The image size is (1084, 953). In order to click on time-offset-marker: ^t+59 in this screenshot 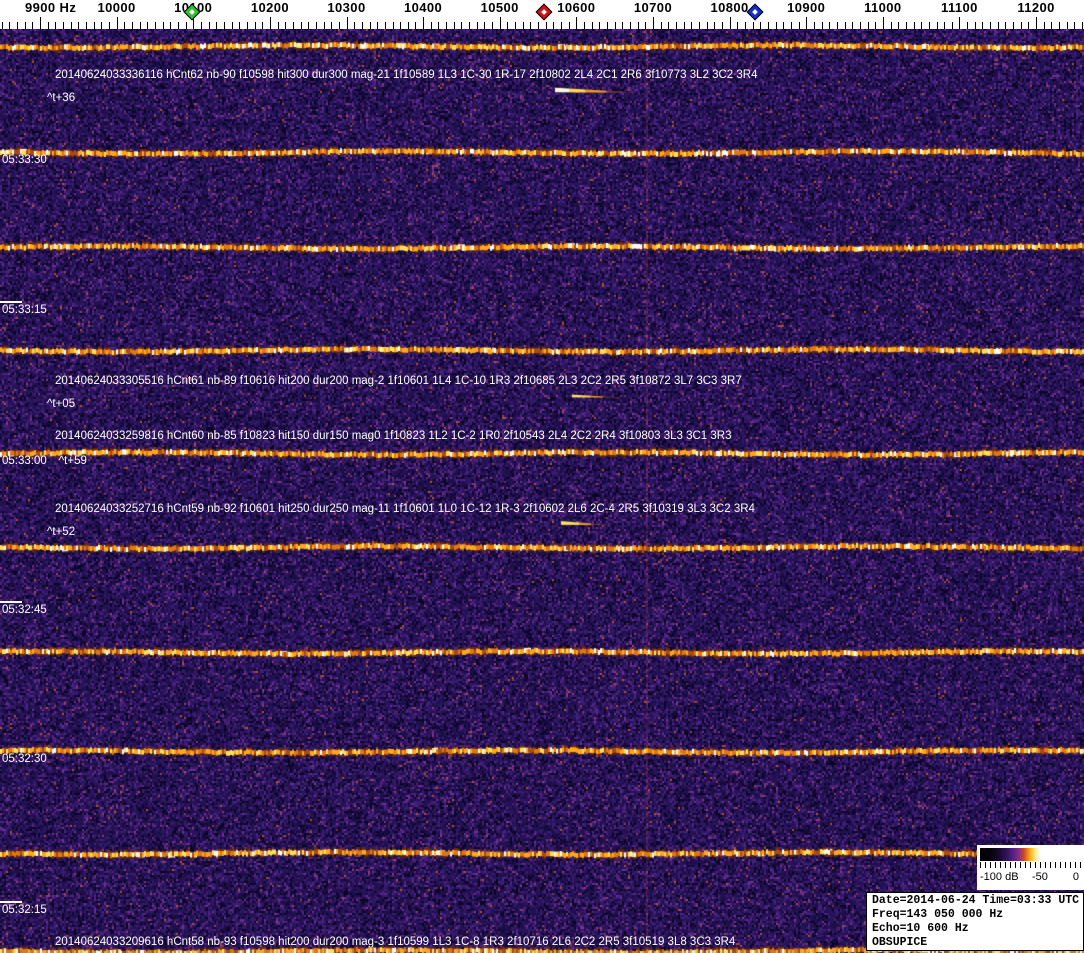, I will do `click(72, 461)`.